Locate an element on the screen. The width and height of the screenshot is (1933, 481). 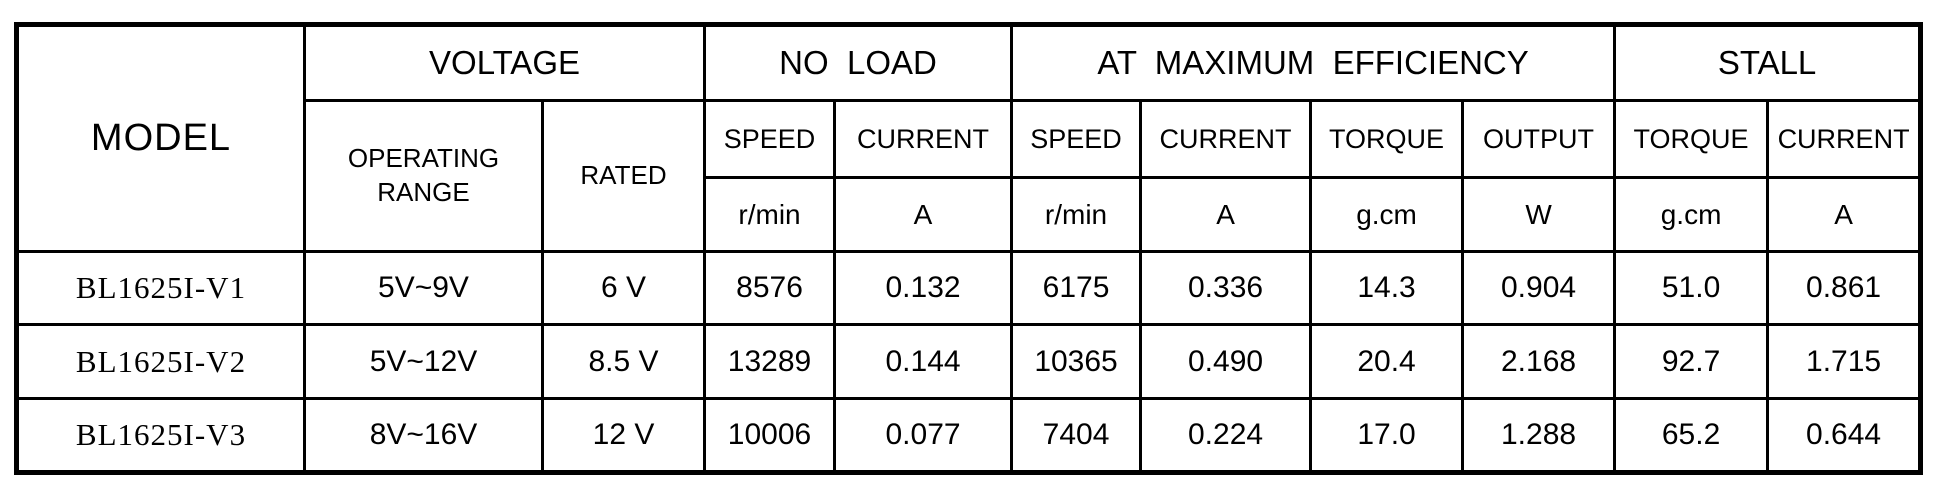
header-noload-speed: SPEED is located at coordinates (770, 139).